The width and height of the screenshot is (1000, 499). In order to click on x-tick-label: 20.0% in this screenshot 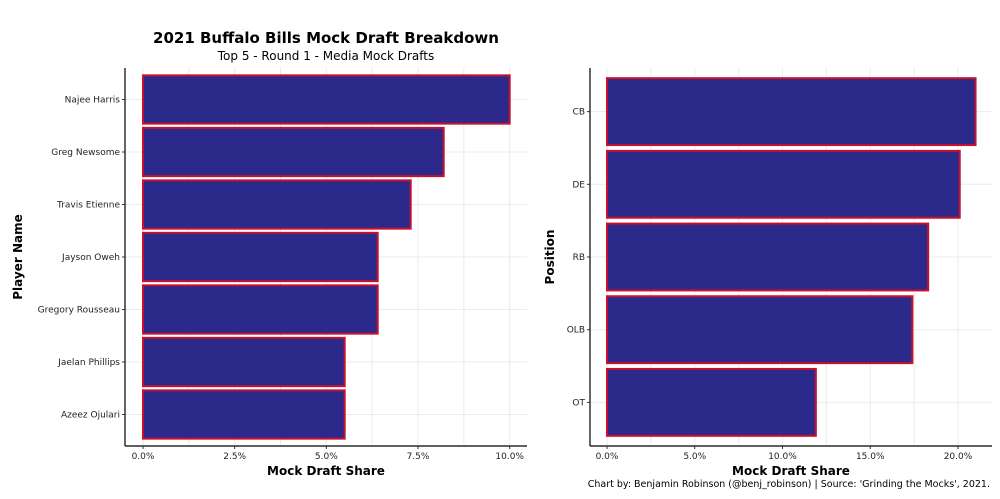, I will do `click(958, 457)`.